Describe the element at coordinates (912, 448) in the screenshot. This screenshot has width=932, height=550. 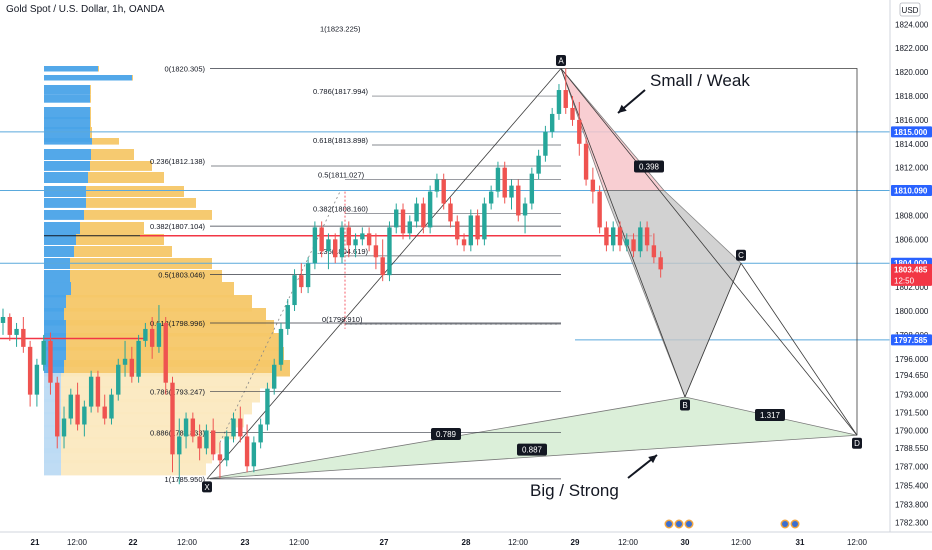
I see `price-tick-label: 1788.550` at that location.